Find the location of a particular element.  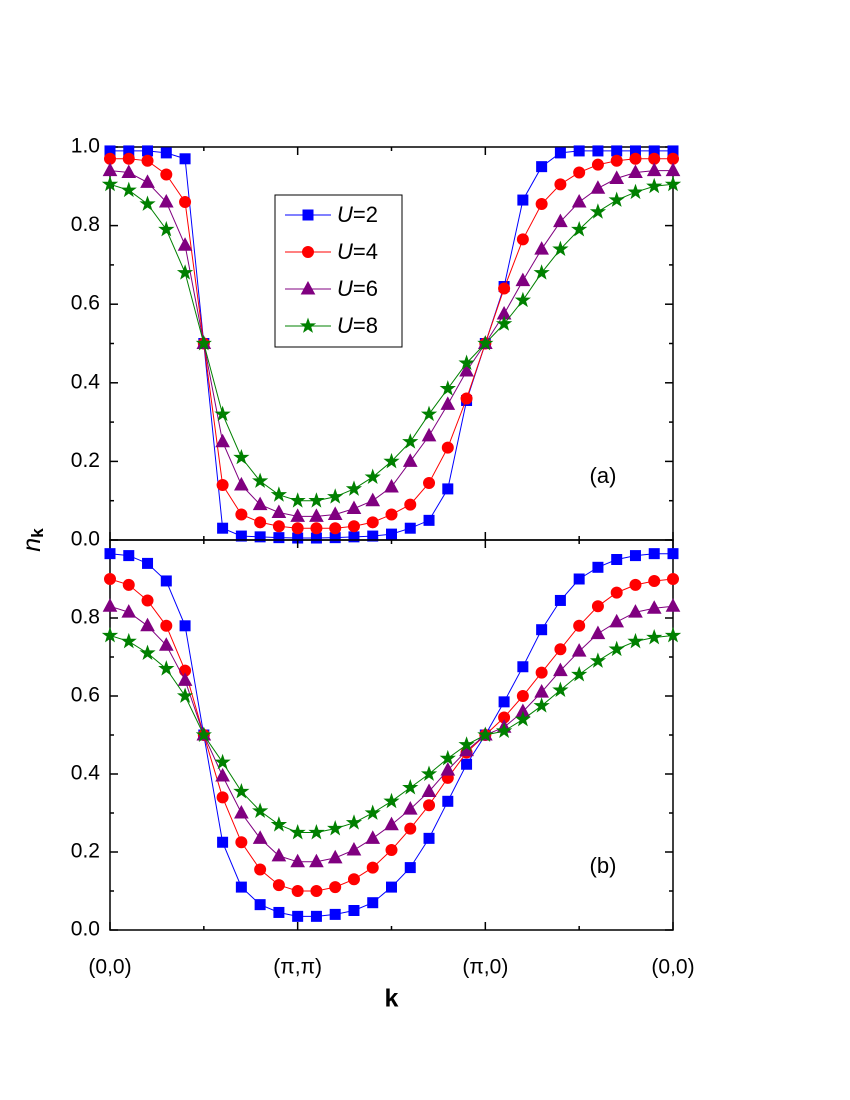

legend-marker is located at coordinates (308, 287).